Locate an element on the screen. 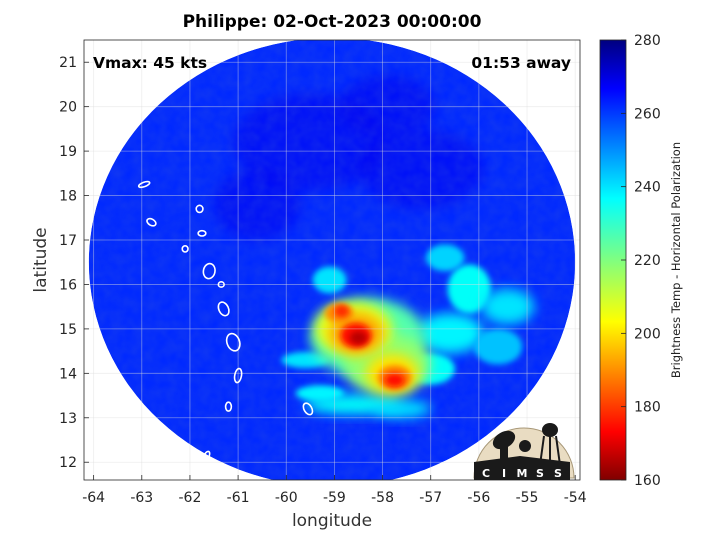 The height and width of the screenshot is (540, 720). time-away-label: 01:53 away is located at coordinates (521, 63).